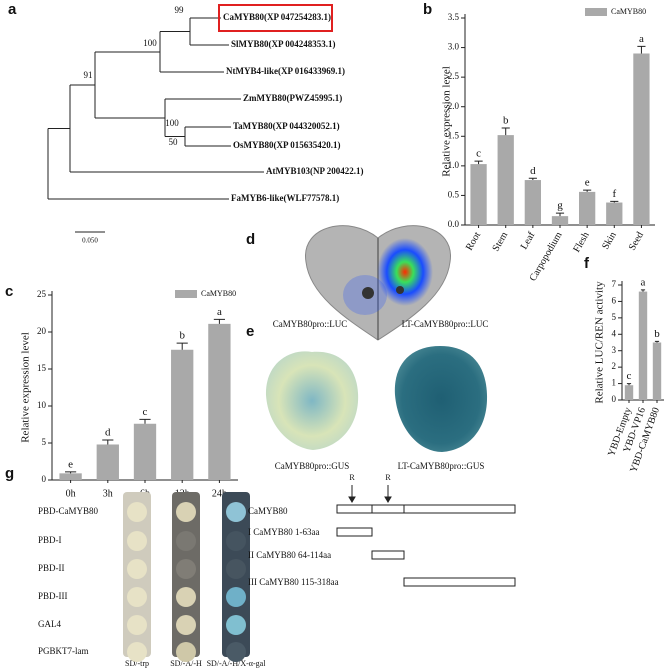 Image resolution: width=667 pixels, height=669 pixels. I want to click on bootstrap-label: 99, so click(180, 10).